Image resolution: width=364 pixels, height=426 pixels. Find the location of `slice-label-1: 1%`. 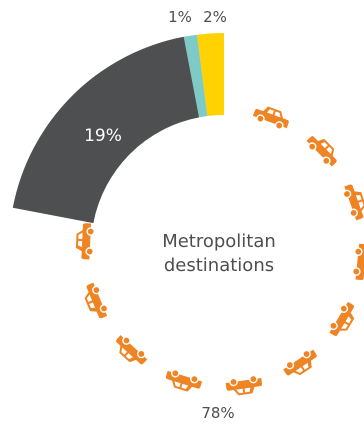

slice-label-1: 1% is located at coordinates (180, 17).